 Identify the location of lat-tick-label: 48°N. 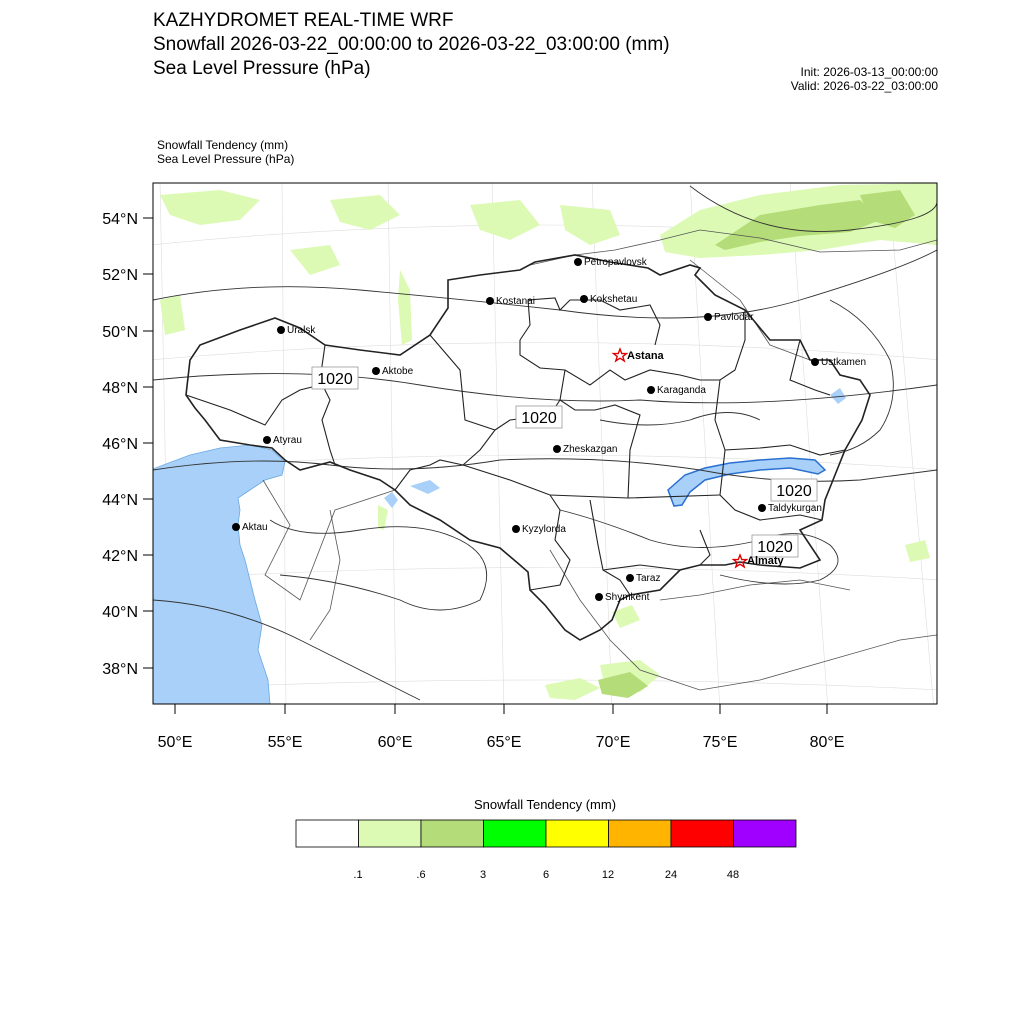
(120, 388).